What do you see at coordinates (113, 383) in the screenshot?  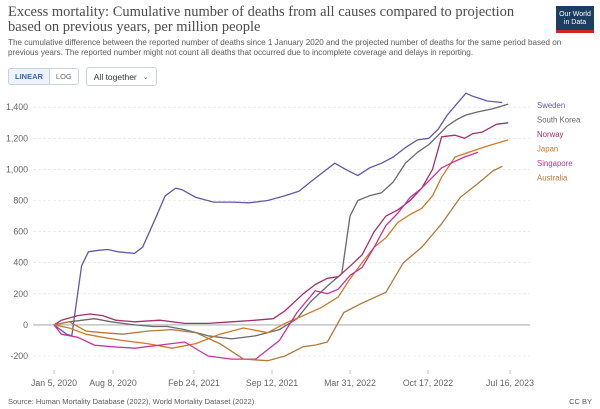 I see `x-tick-label: Aug 8, 2020` at bounding box center [113, 383].